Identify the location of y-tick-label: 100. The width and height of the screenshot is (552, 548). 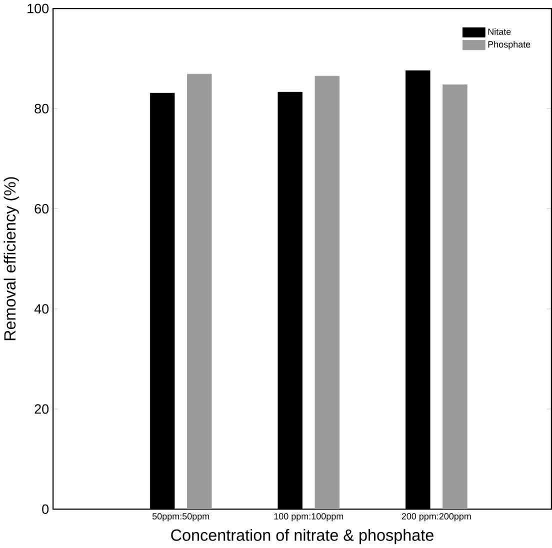
(38, 9).